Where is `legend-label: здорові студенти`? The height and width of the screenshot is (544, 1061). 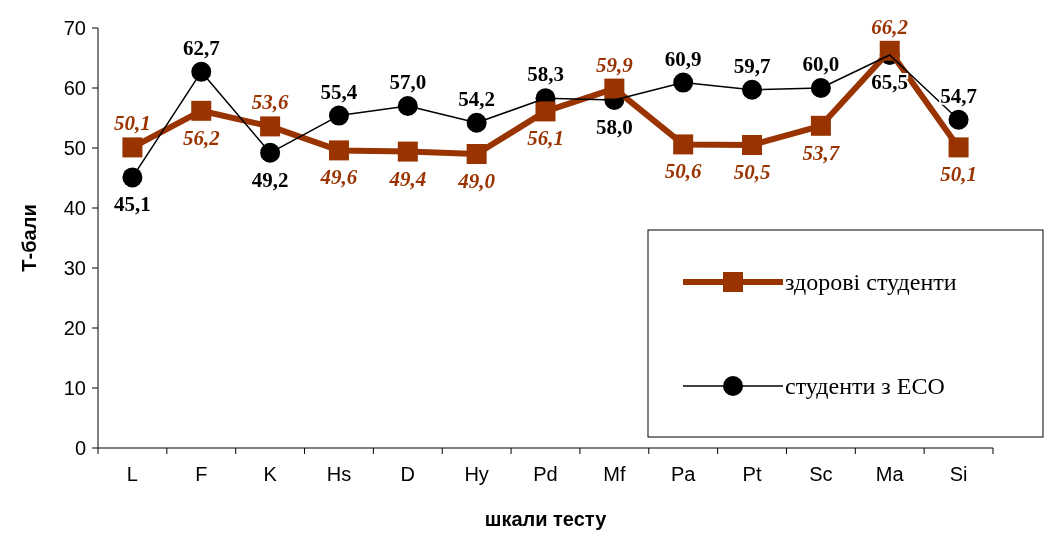 legend-label: здорові студенти is located at coordinates (871, 282).